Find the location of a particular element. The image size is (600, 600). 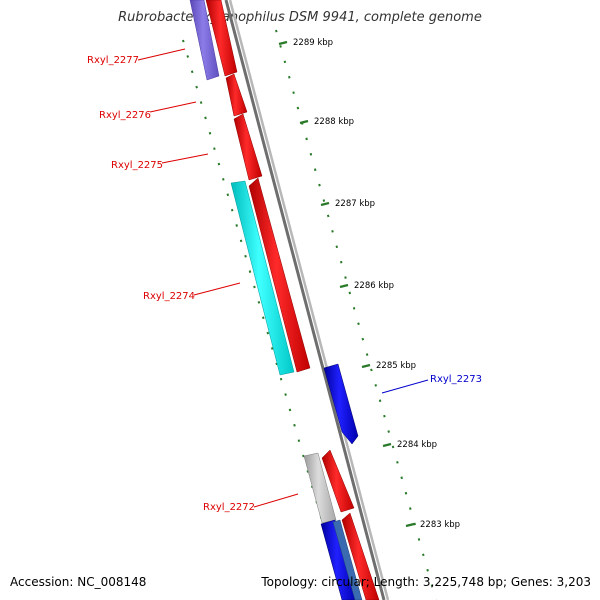

label-rxyl-2274: Rxyl_2274 is located at coordinates (169, 296).